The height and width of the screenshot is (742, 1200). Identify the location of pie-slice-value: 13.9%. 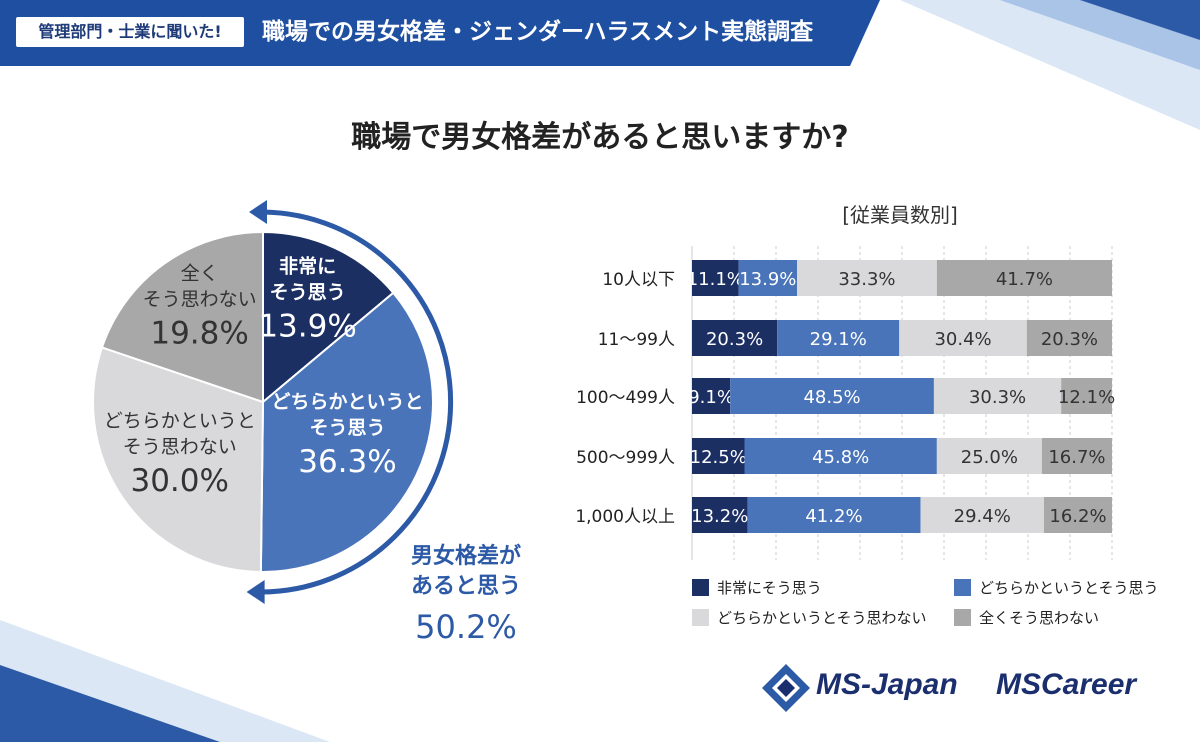
(307, 326).